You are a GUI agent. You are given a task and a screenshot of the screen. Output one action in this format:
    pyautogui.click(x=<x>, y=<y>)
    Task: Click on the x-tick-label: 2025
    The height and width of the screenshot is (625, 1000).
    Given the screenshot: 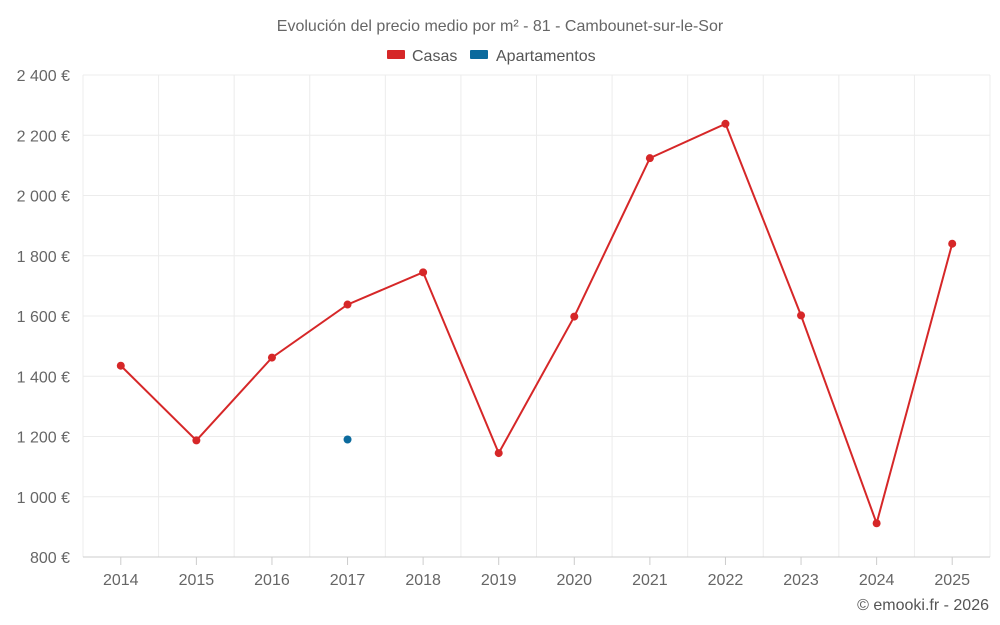 What is the action you would take?
    pyautogui.click(x=952, y=580)
    